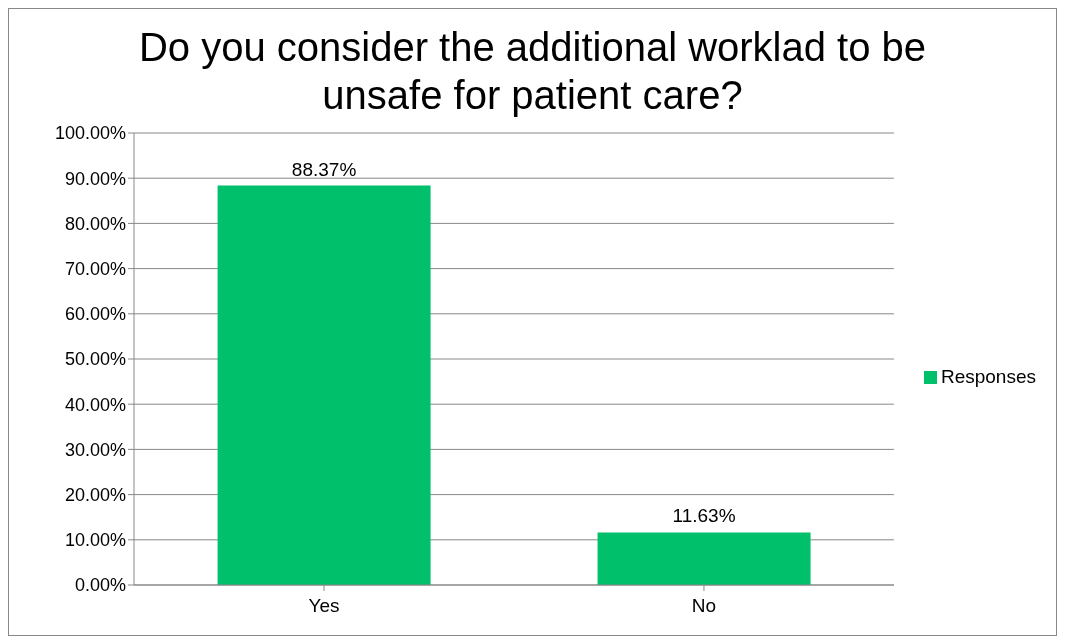  Describe the element at coordinates (95, 404) in the screenshot. I see `y-tick-label: 40.00%` at that location.